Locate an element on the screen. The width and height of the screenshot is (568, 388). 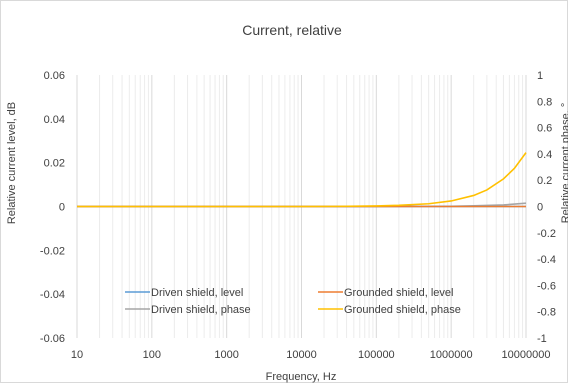
y2-tick-label: -0.6 is located at coordinates (546, 286).